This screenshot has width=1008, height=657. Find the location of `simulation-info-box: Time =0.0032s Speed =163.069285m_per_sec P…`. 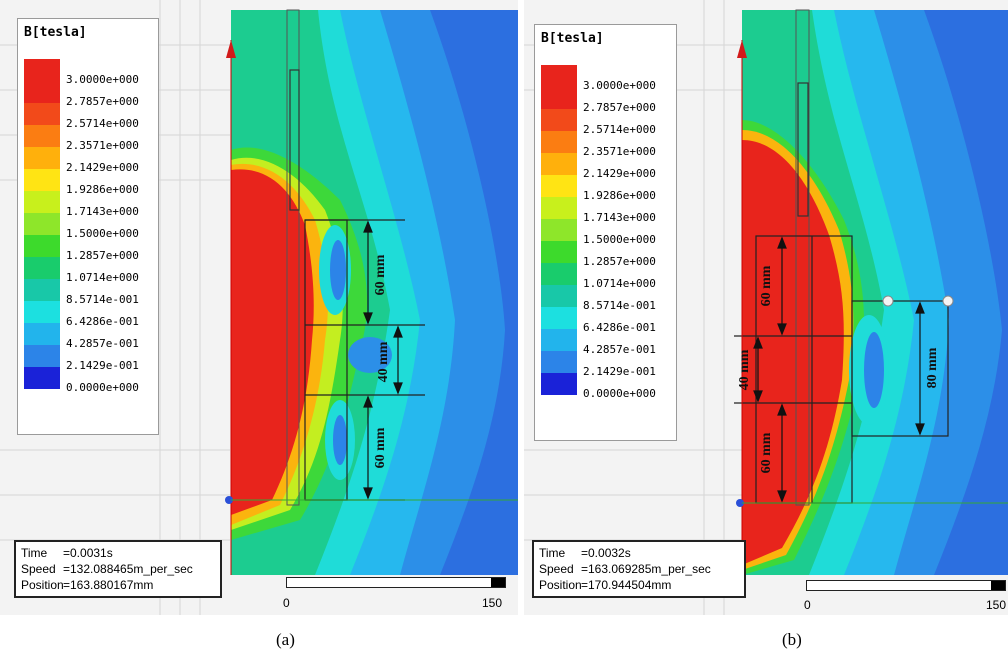

simulation-info-box: Time =0.0032s Speed =163.069285m_per_sec P… is located at coordinates (639, 569).